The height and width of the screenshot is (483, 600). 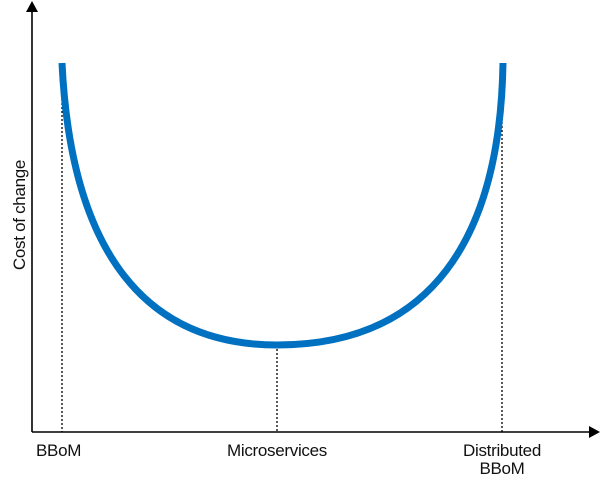 What do you see at coordinates (594, 432) in the screenshot?
I see `x-axis-arrow-icon` at bounding box center [594, 432].